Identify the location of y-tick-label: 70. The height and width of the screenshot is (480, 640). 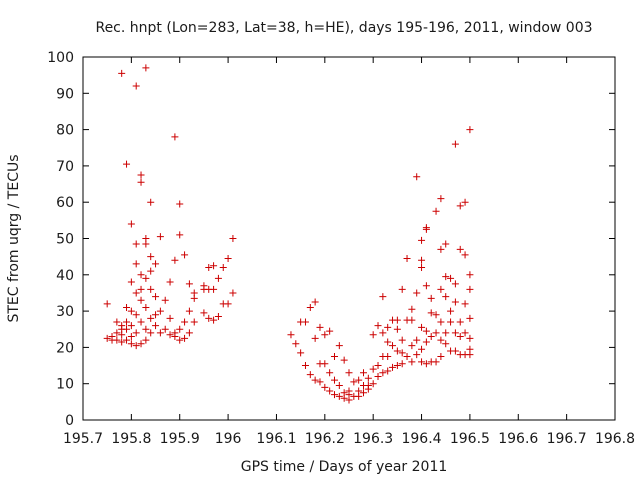
(65, 167).